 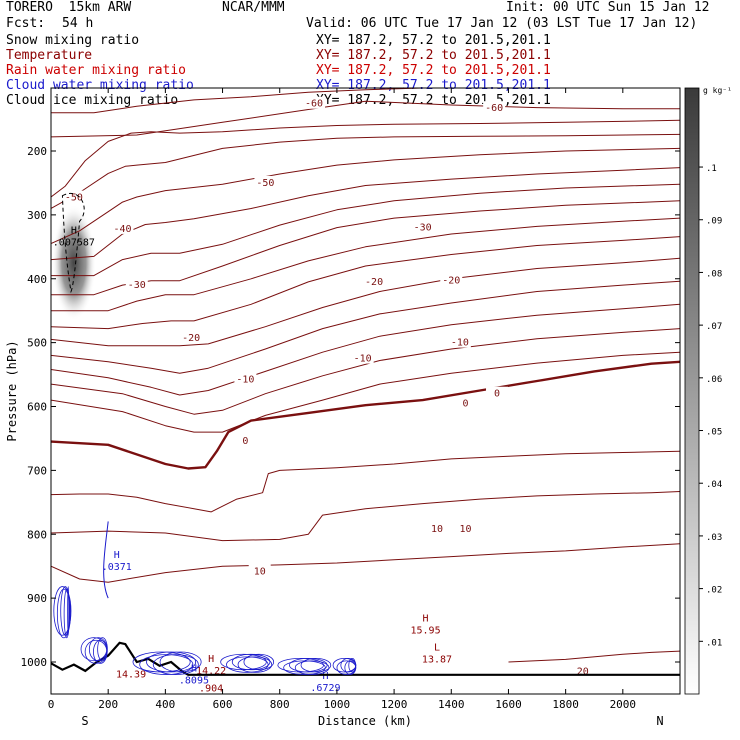 I want to click on colorbar-tick-label: .05, so click(x=714, y=433).